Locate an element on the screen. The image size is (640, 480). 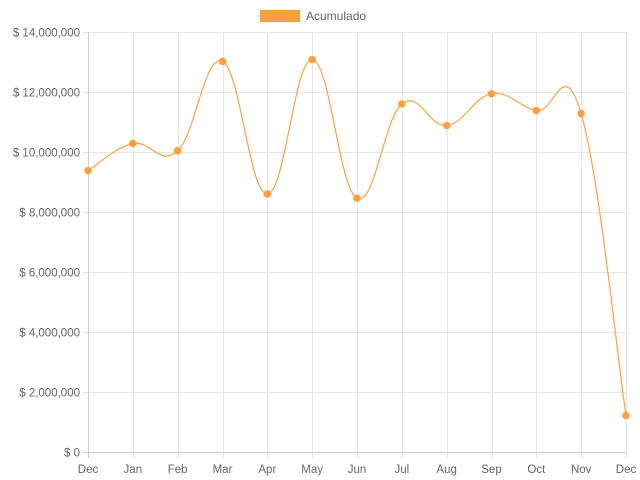
x-tick-label: Jan is located at coordinates (133, 470).